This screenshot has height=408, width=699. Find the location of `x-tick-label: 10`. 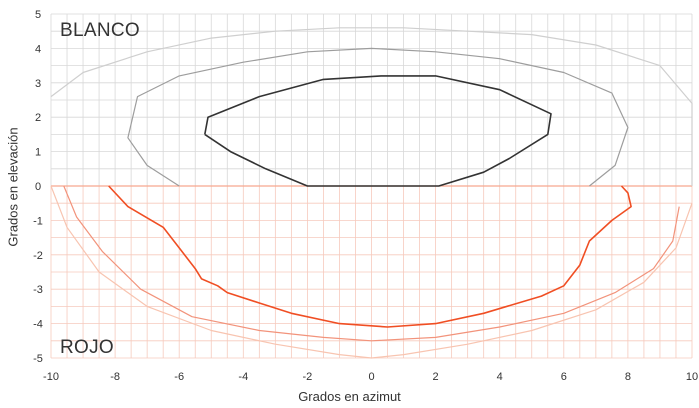

x-tick-label: 10 is located at coordinates (692, 377).